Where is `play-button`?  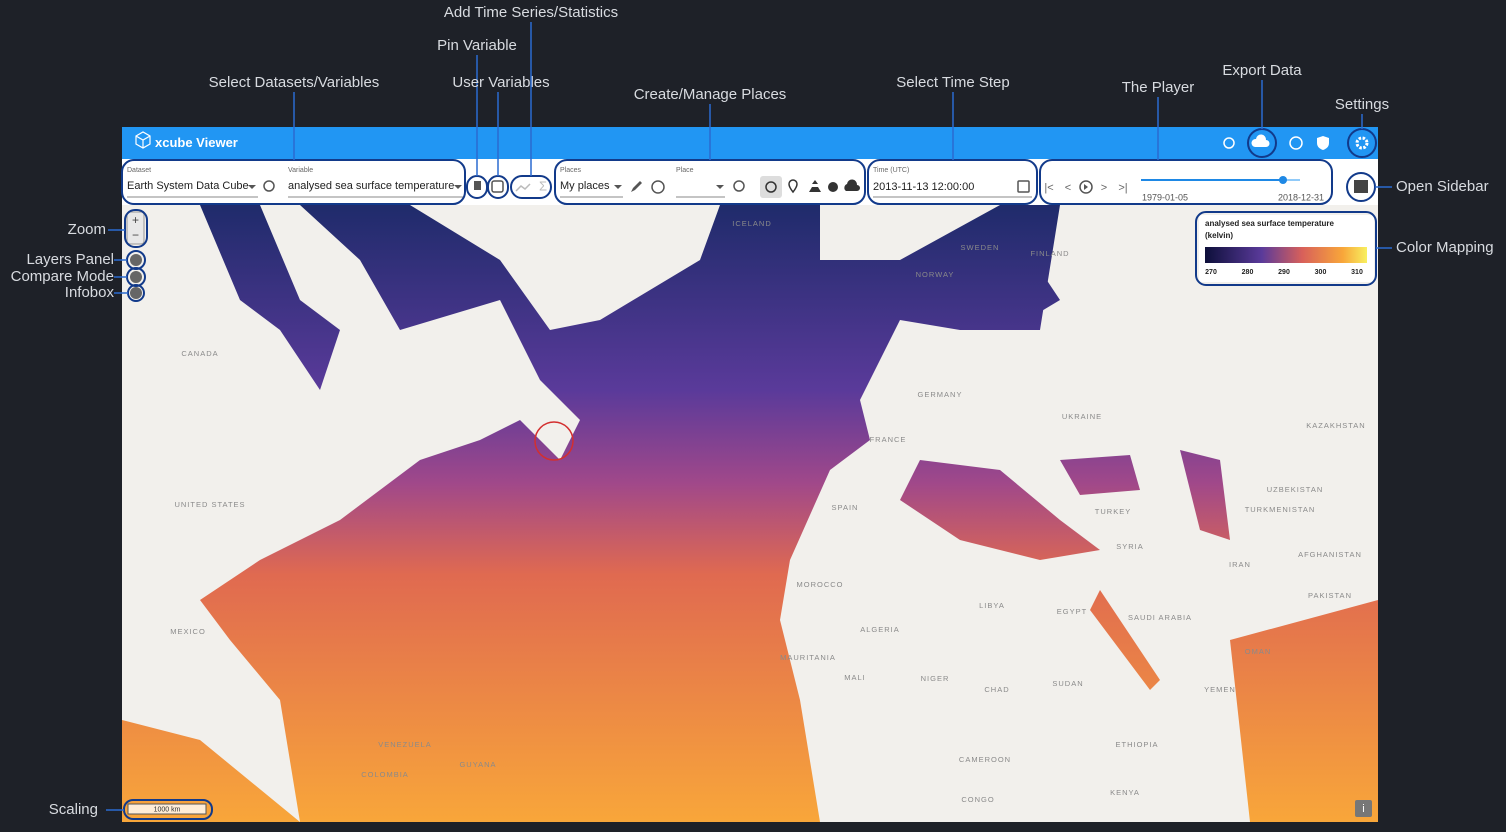
play-button is located at coordinates (1086, 187).